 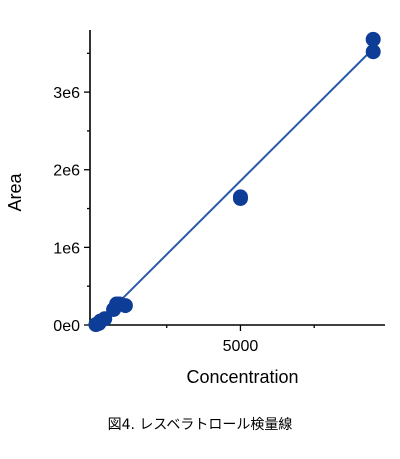 What do you see at coordinates (66, 93) in the screenshot?
I see `y-tick-label: 3e6` at bounding box center [66, 93].